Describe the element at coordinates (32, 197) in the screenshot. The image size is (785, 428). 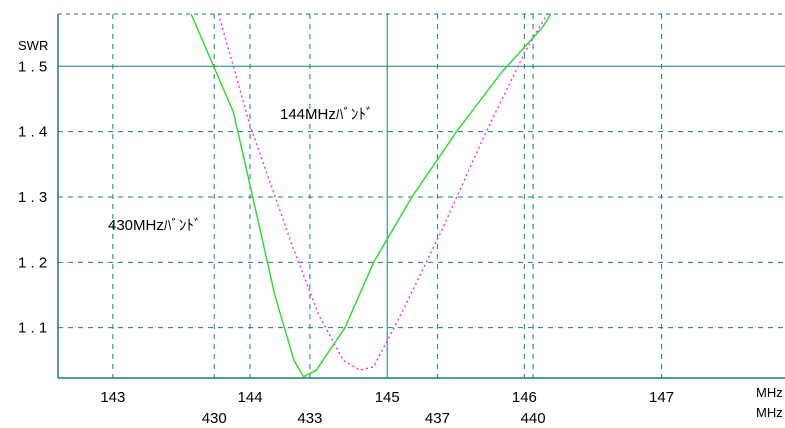
I see `y-tick-label-1.3: 1 . 3` at that location.